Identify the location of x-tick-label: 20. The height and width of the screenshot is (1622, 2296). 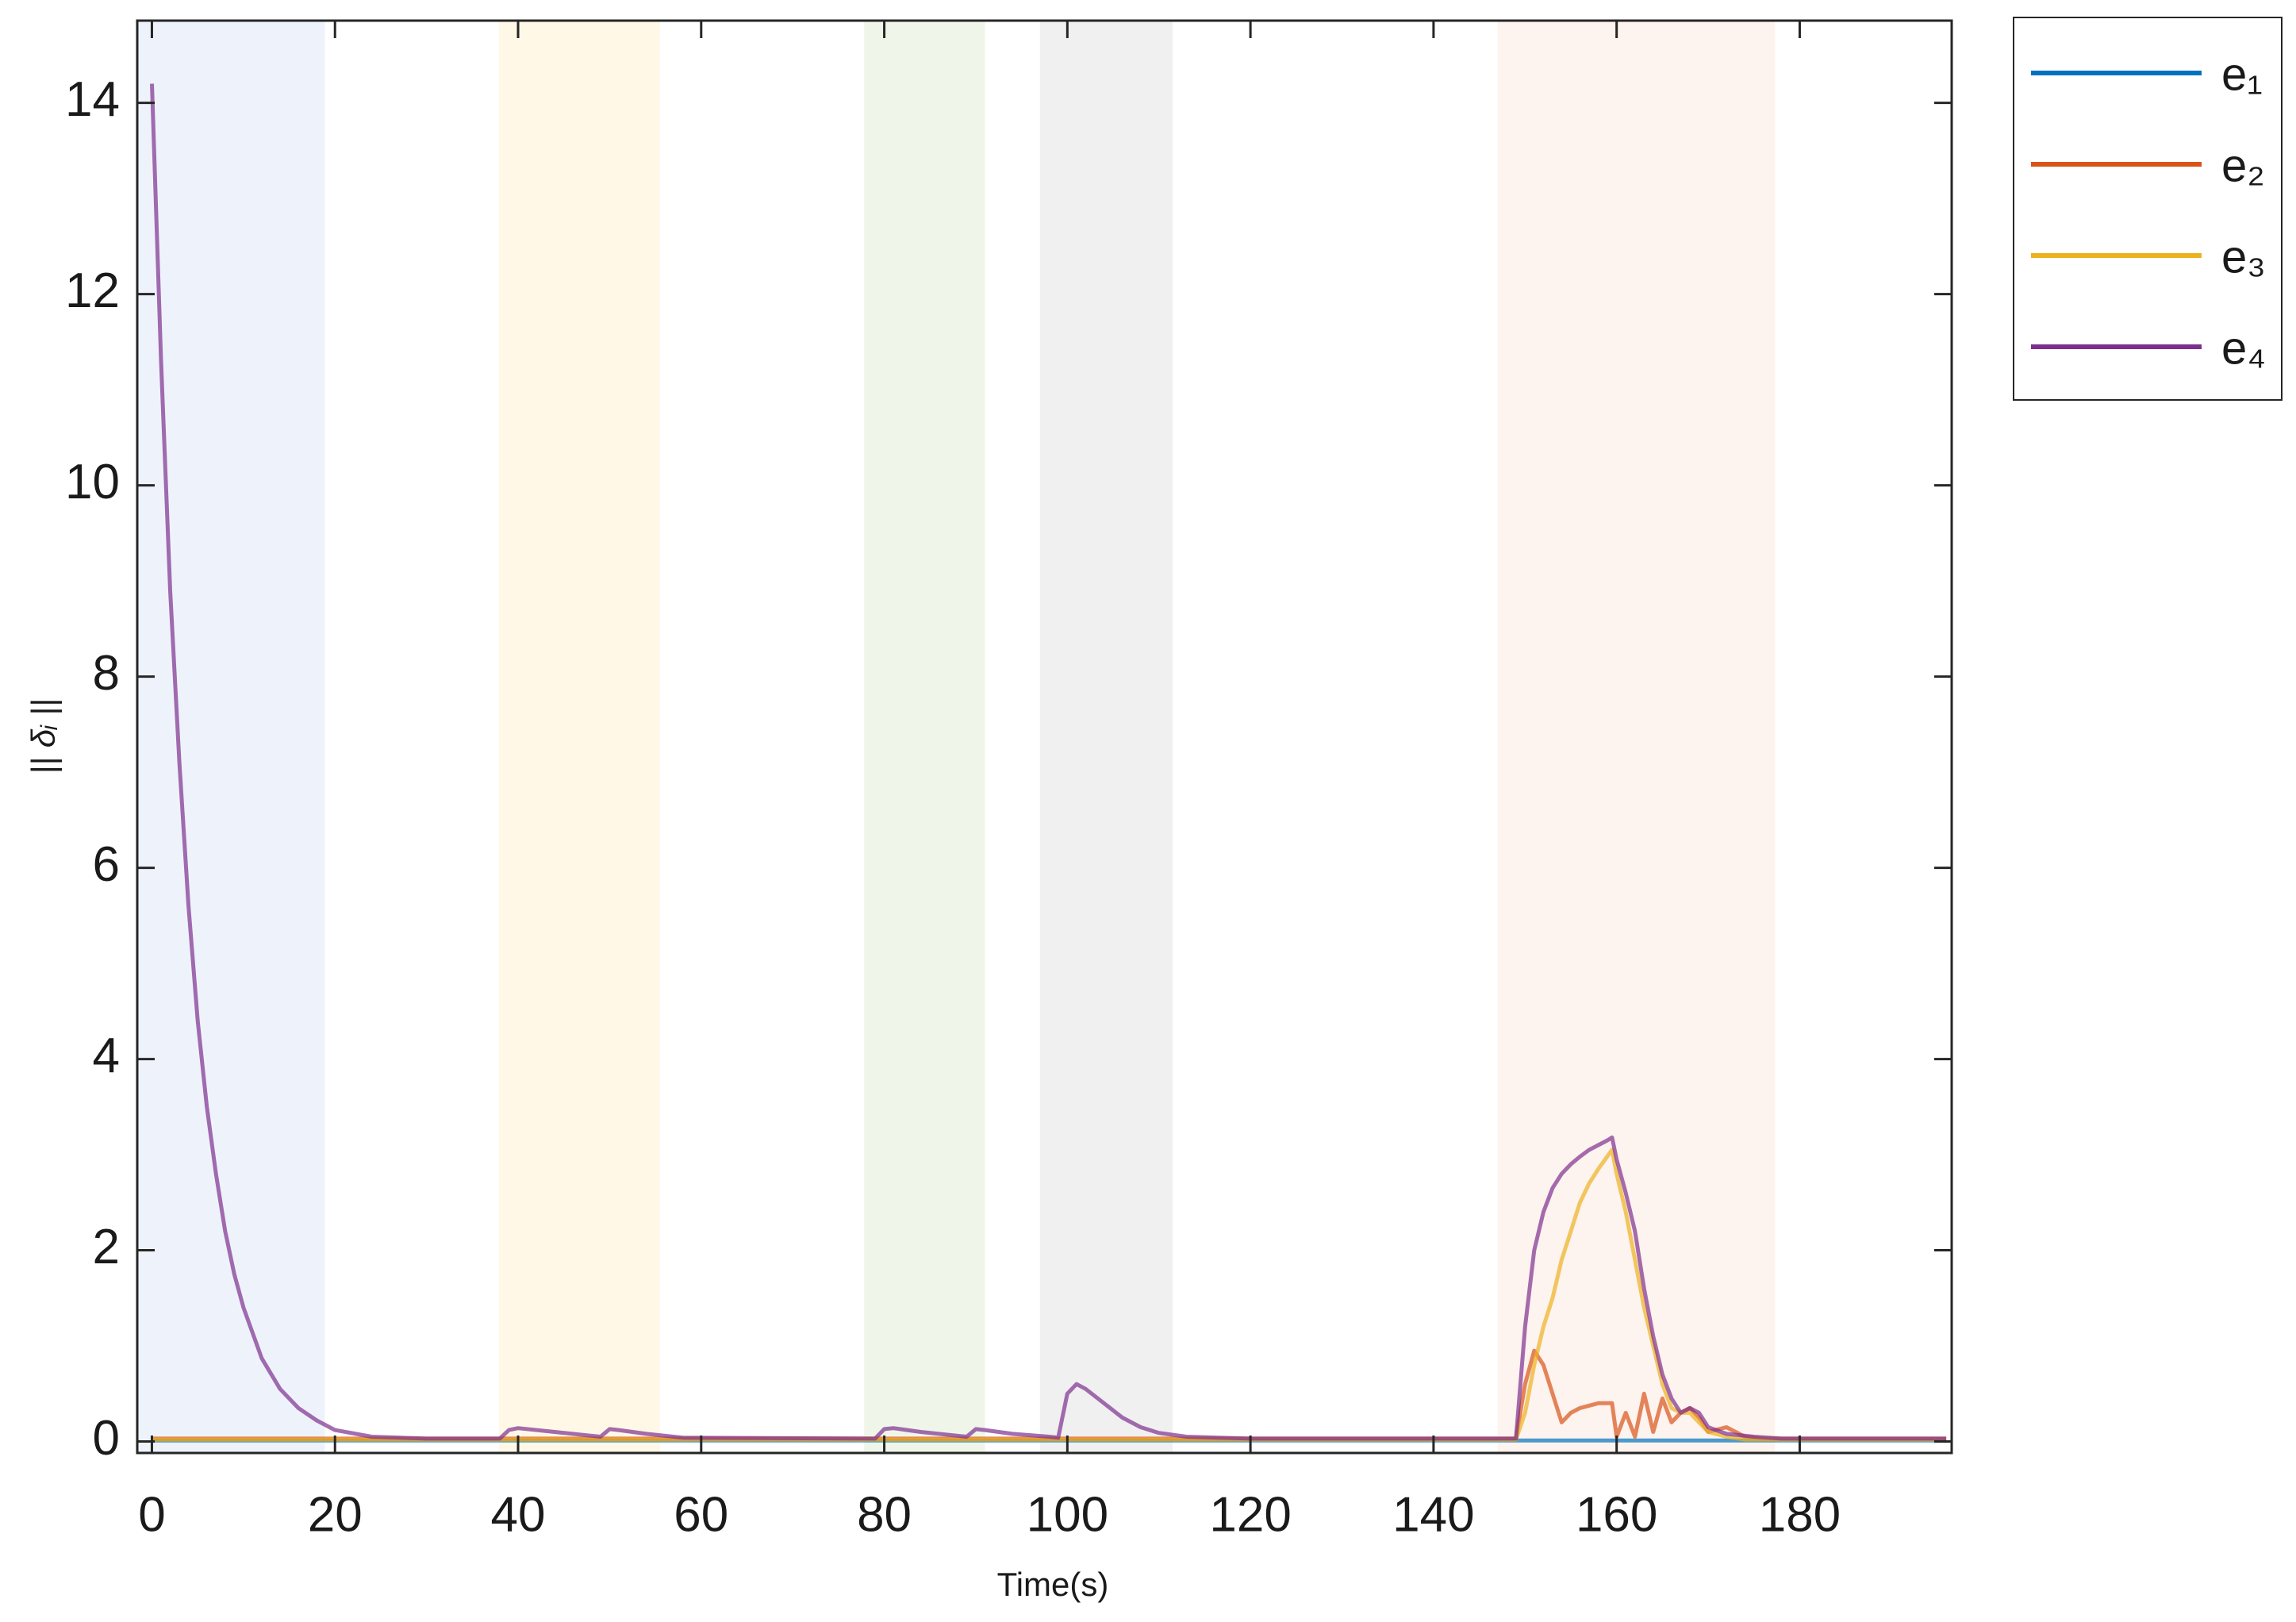
(335, 1514).